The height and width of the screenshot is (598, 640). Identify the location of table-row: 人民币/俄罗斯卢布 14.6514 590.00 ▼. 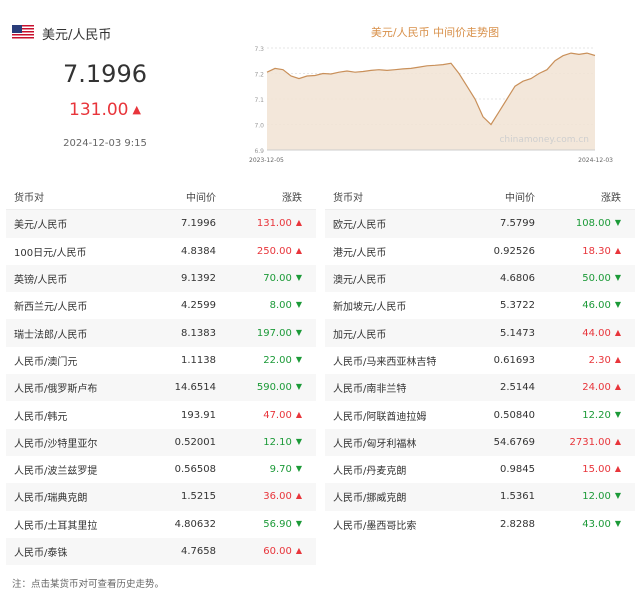
(161, 388).